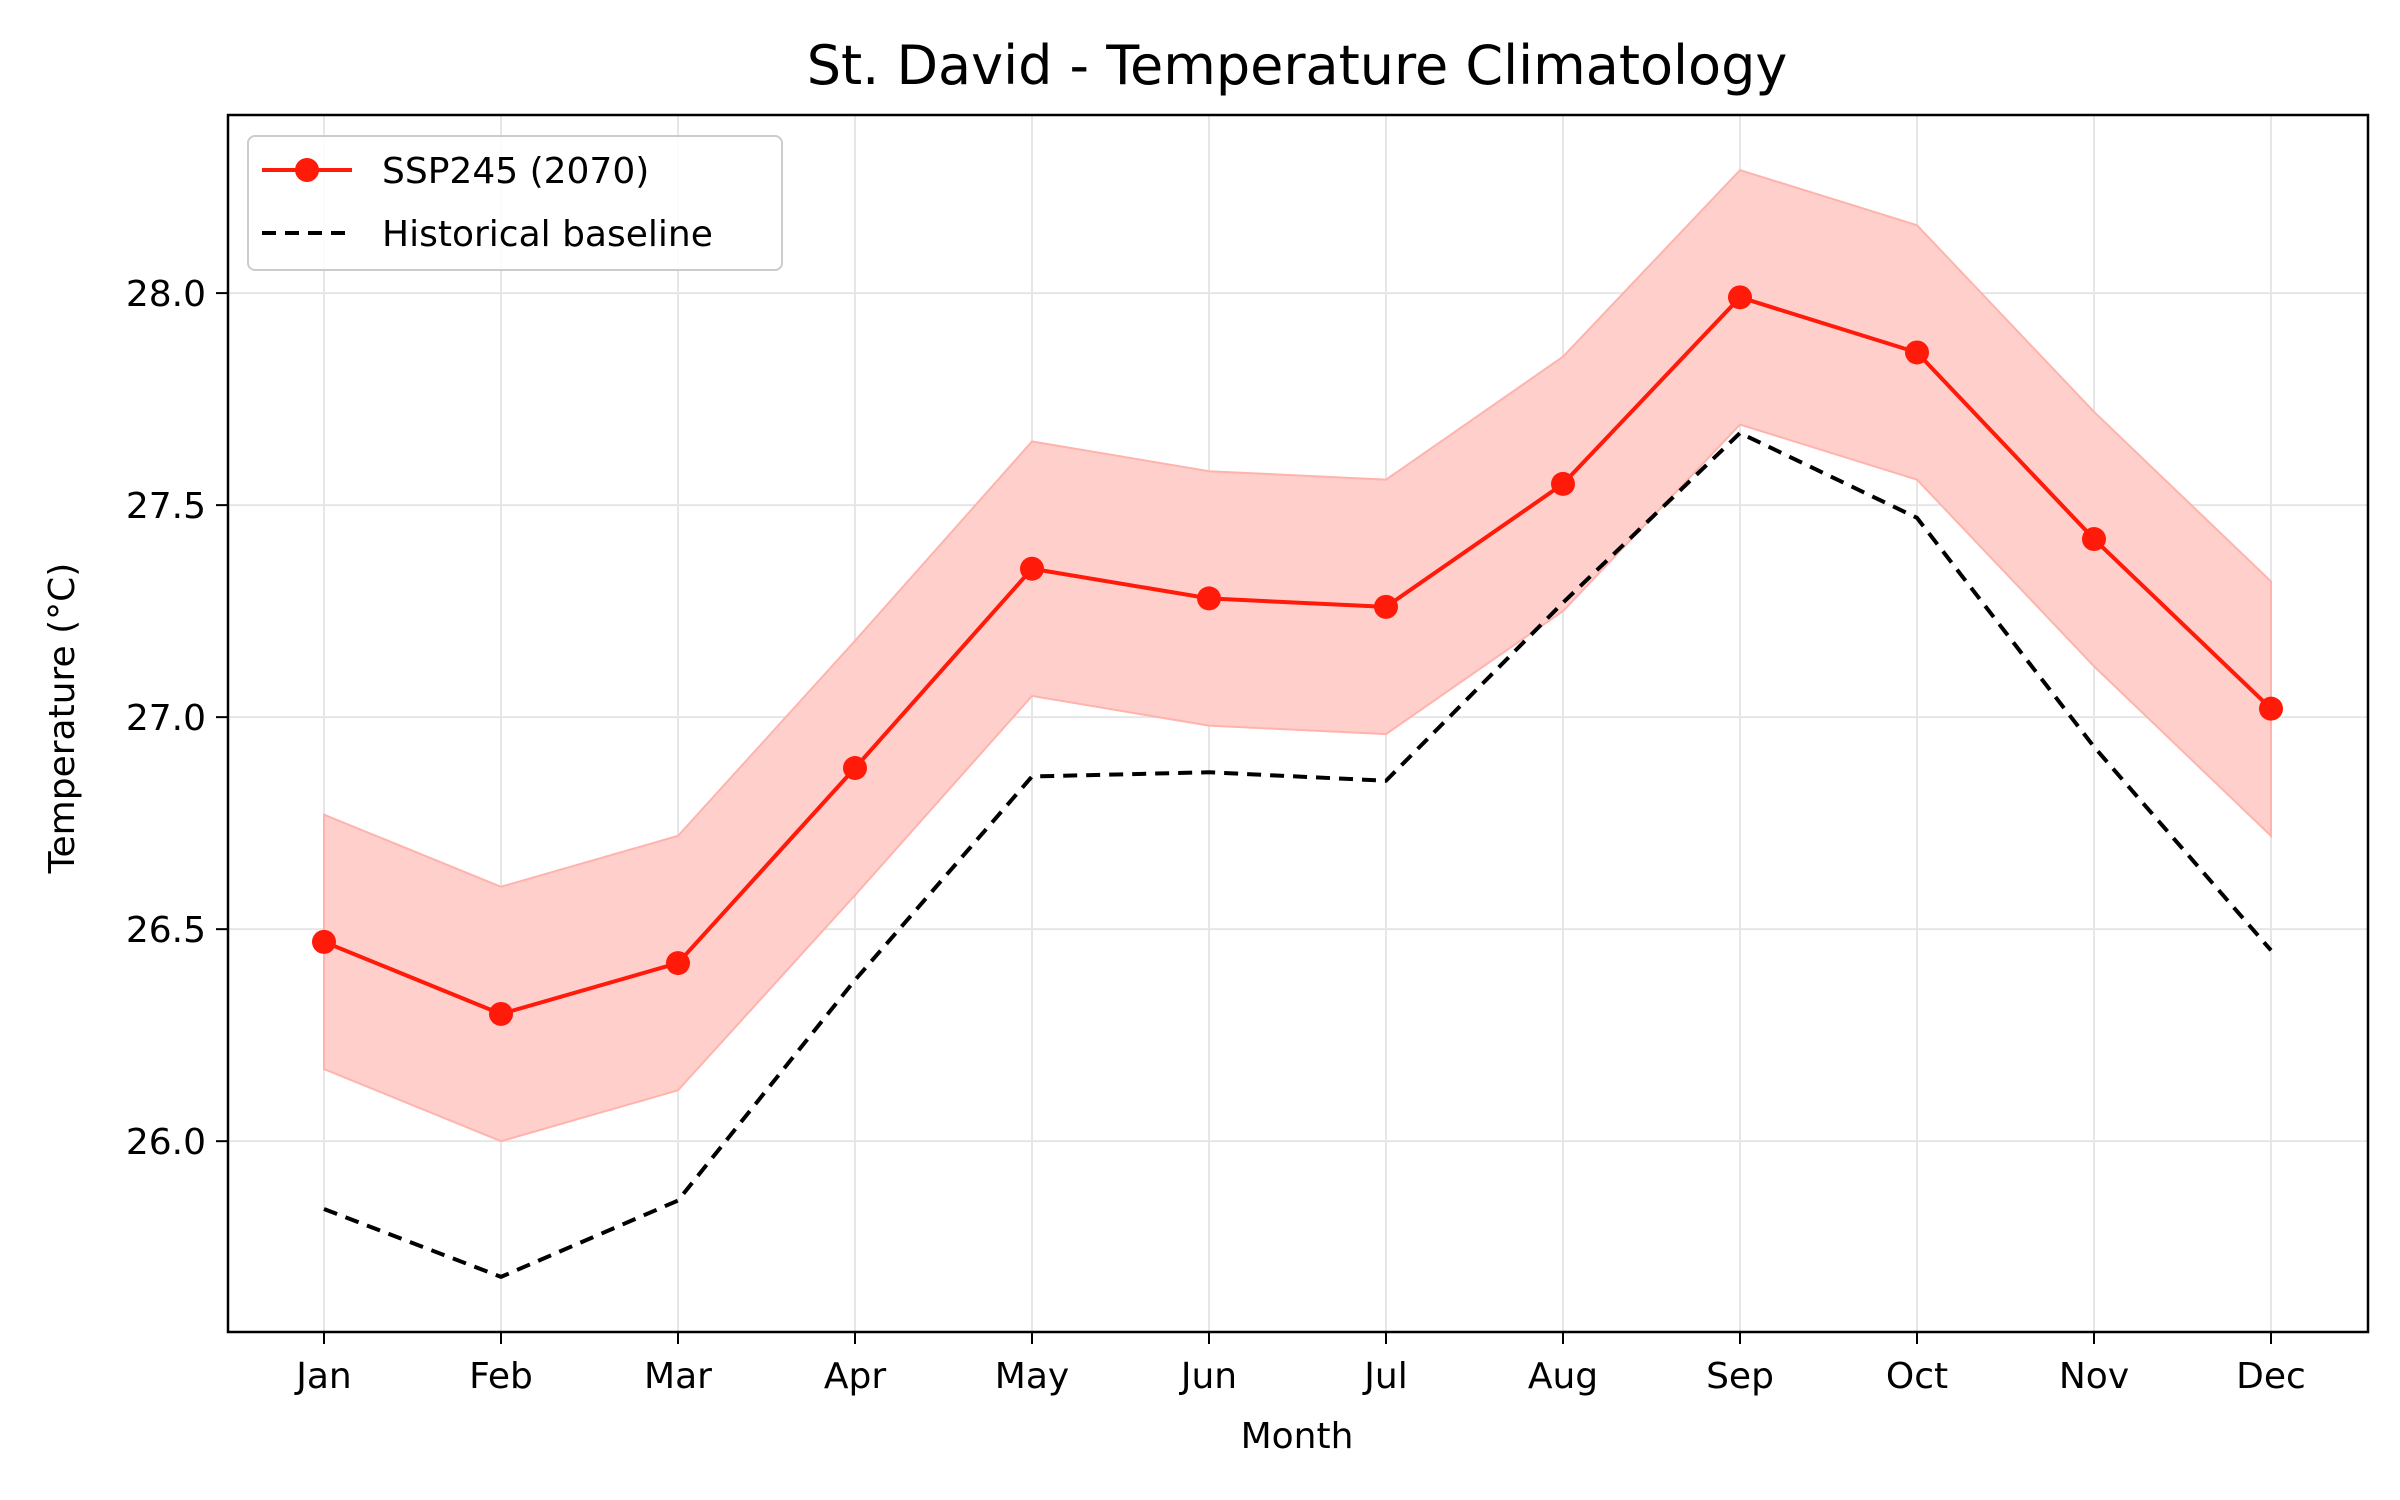 This screenshot has height=1500, width=2400. What do you see at coordinates (2271, 1376) in the screenshot?
I see `x-tick-label: Dec` at bounding box center [2271, 1376].